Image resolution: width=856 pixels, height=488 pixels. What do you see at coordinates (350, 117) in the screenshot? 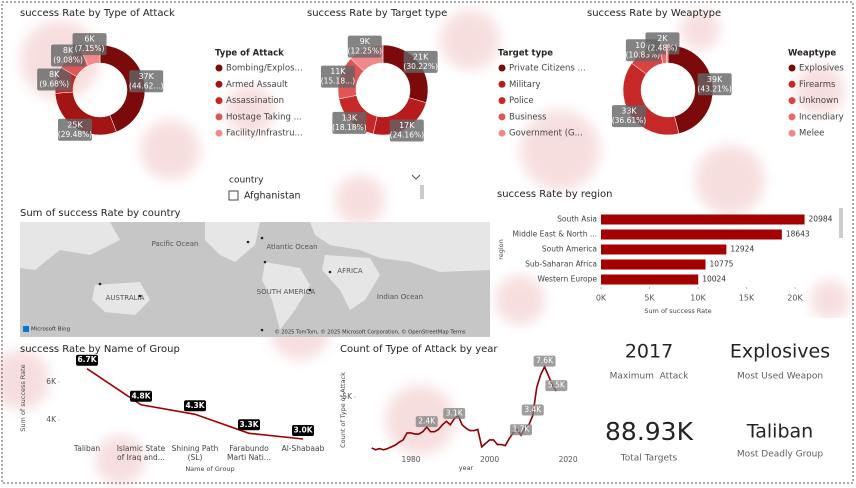
I see `slice-value-label: 13K` at bounding box center [350, 117].